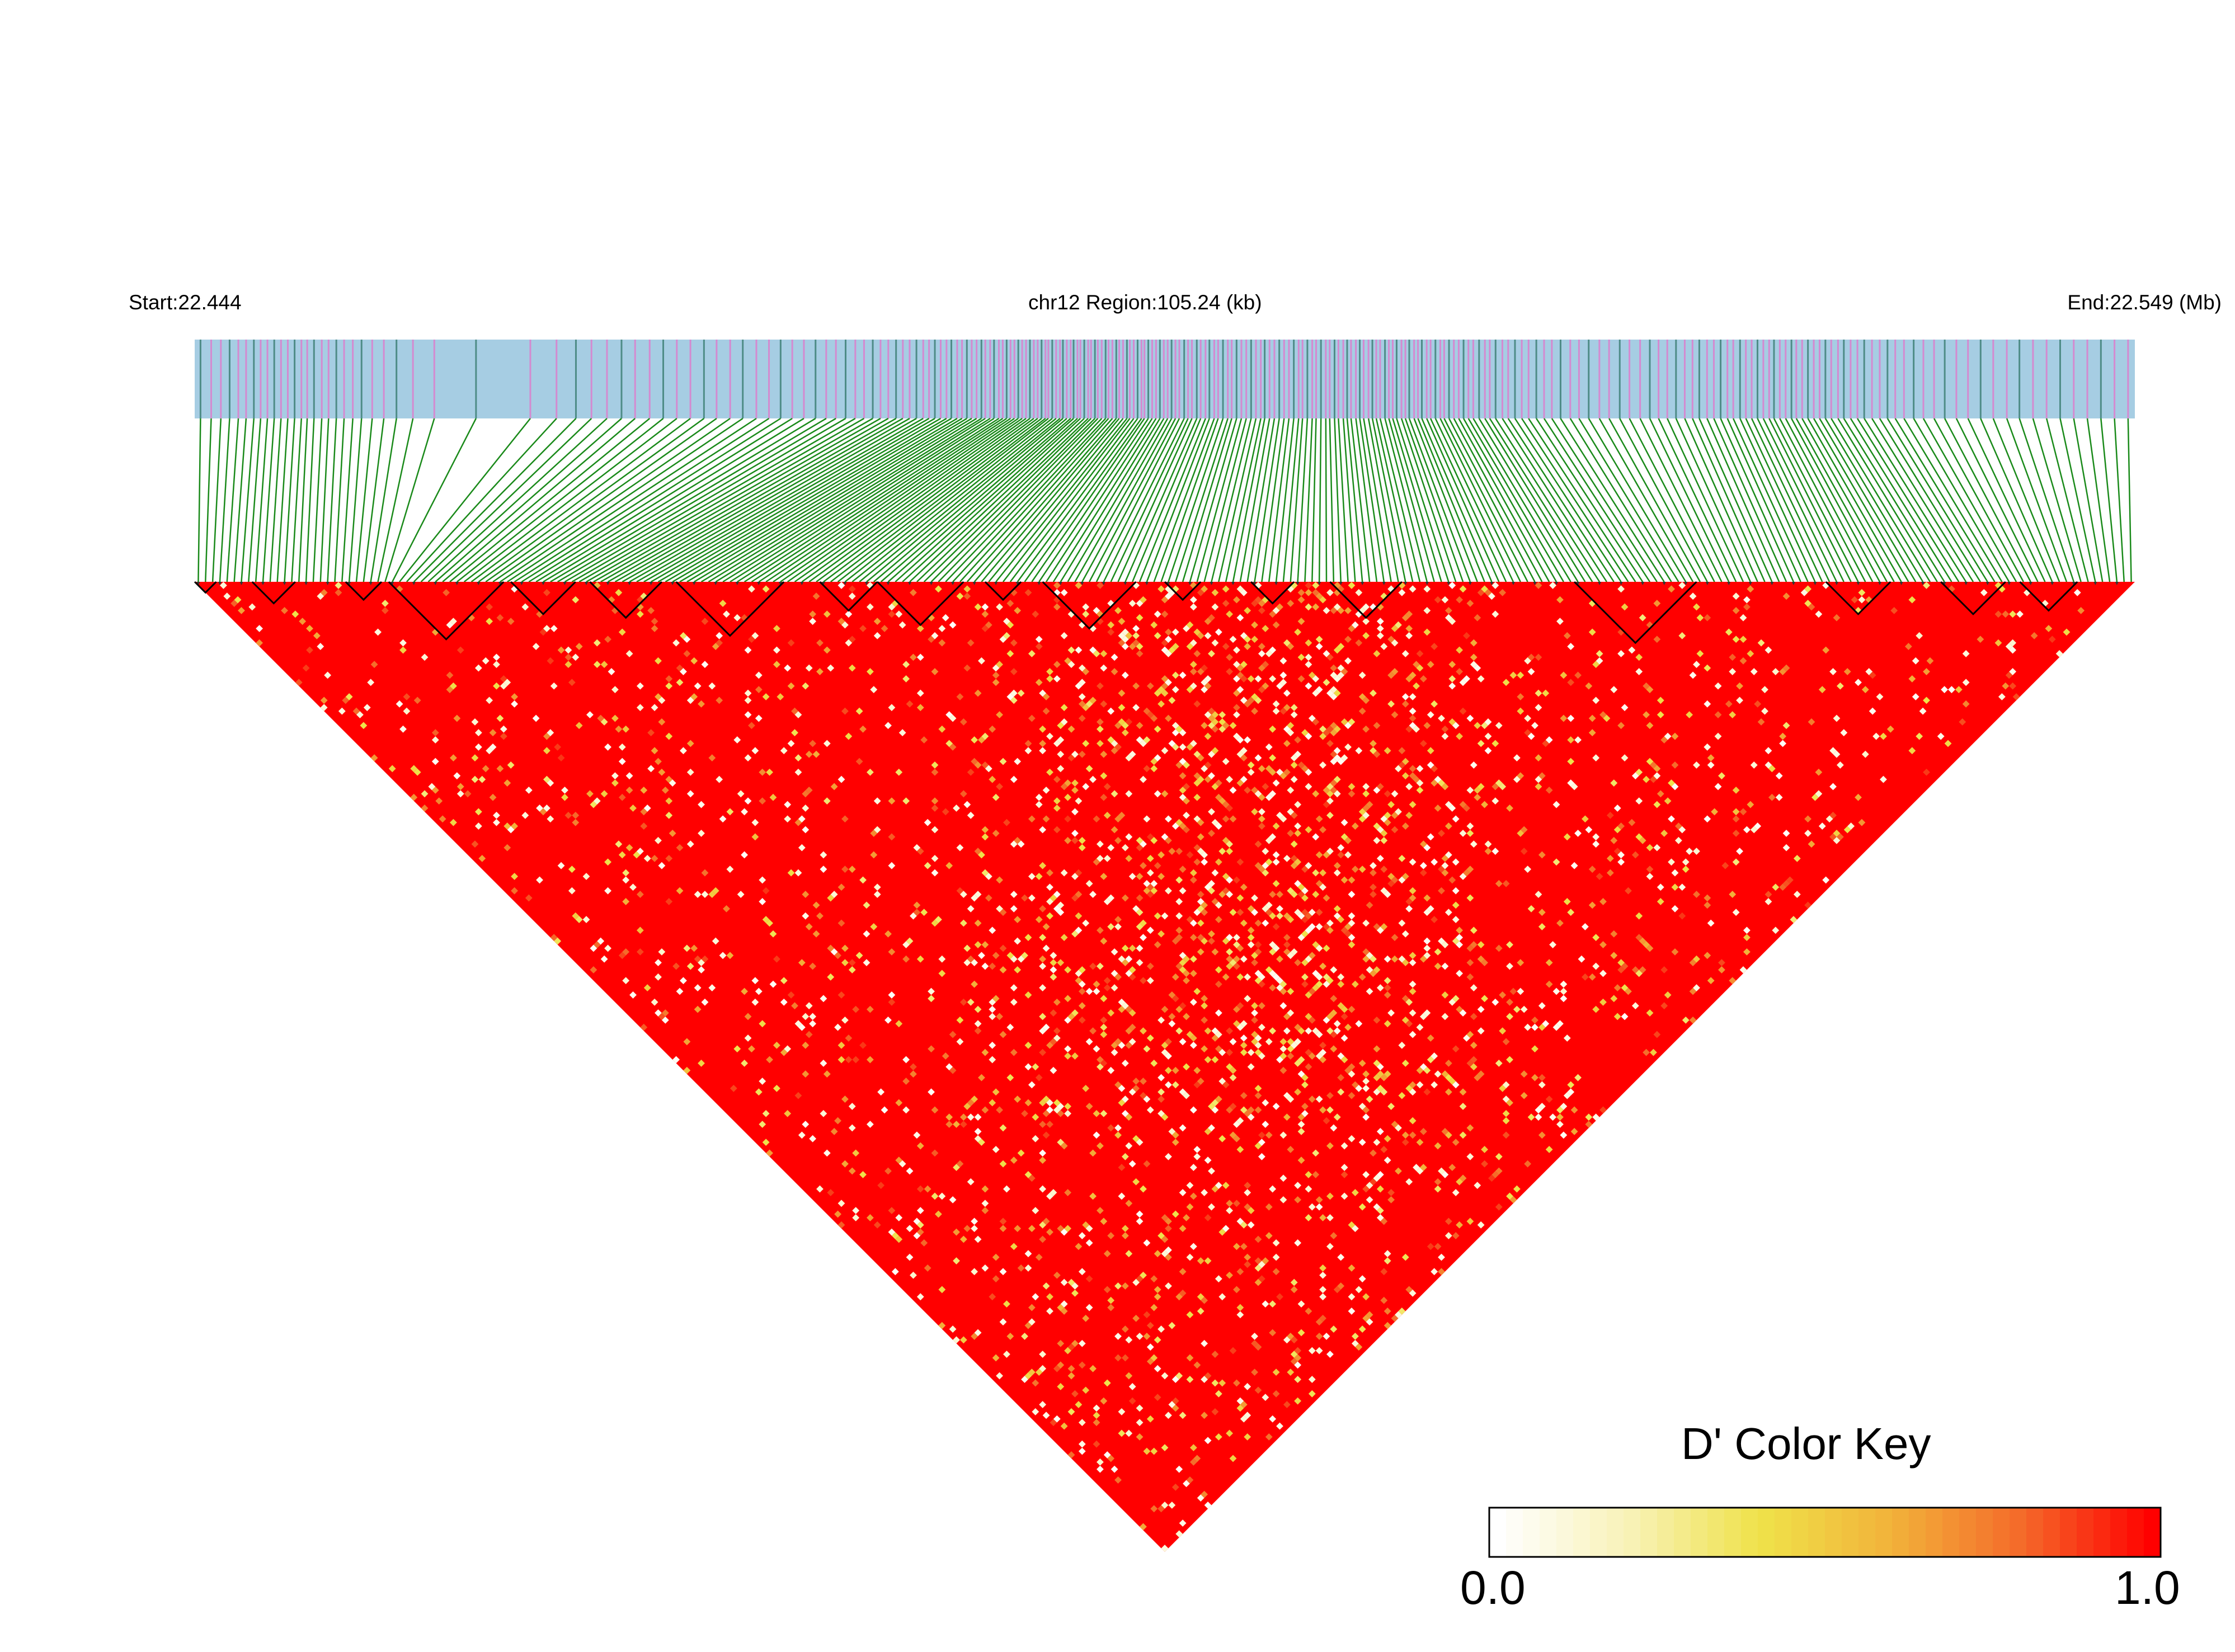 The width and height of the screenshot is (2235, 1652). Describe the element at coordinates (1867, 1533) in the screenshot. I see `color-key-segment` at that location.